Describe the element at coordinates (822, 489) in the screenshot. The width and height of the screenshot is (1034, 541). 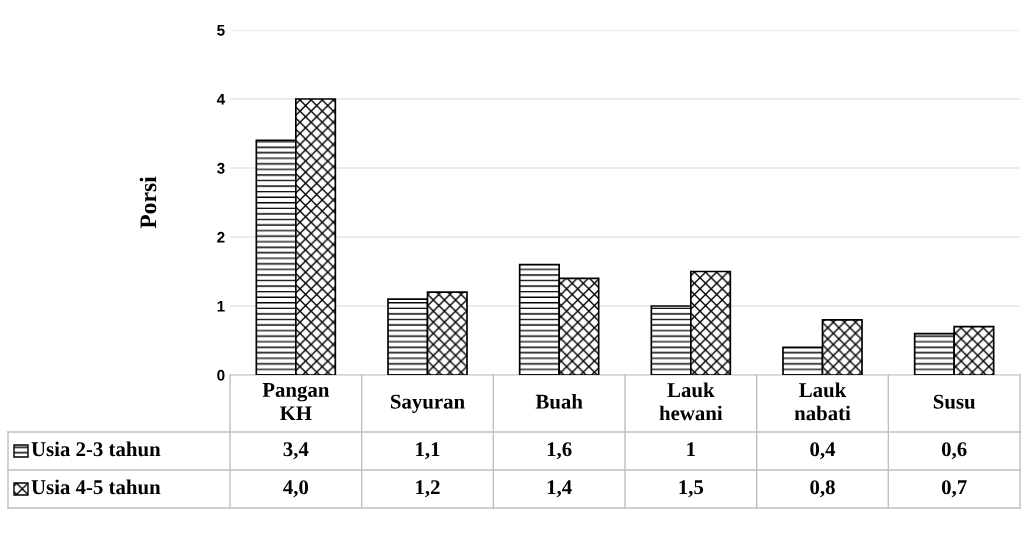
I see `data-label: 0,8` at that location.